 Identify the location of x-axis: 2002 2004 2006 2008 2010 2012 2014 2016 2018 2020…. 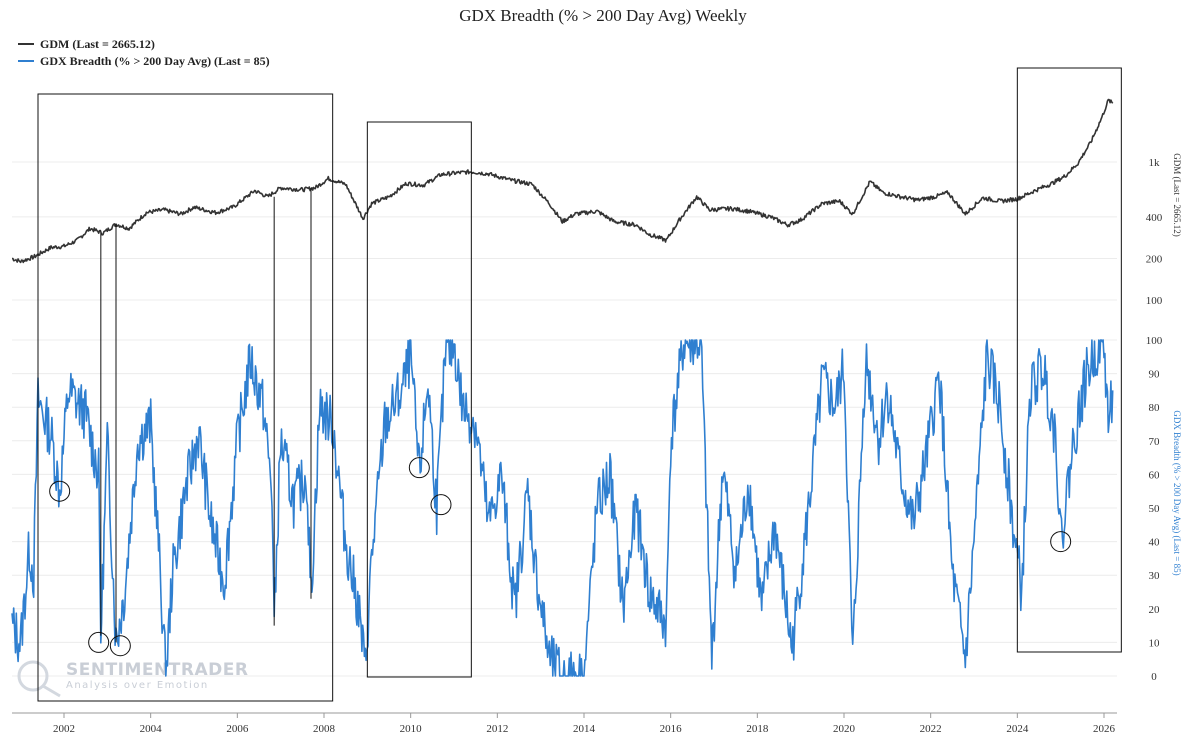
(564, 723).